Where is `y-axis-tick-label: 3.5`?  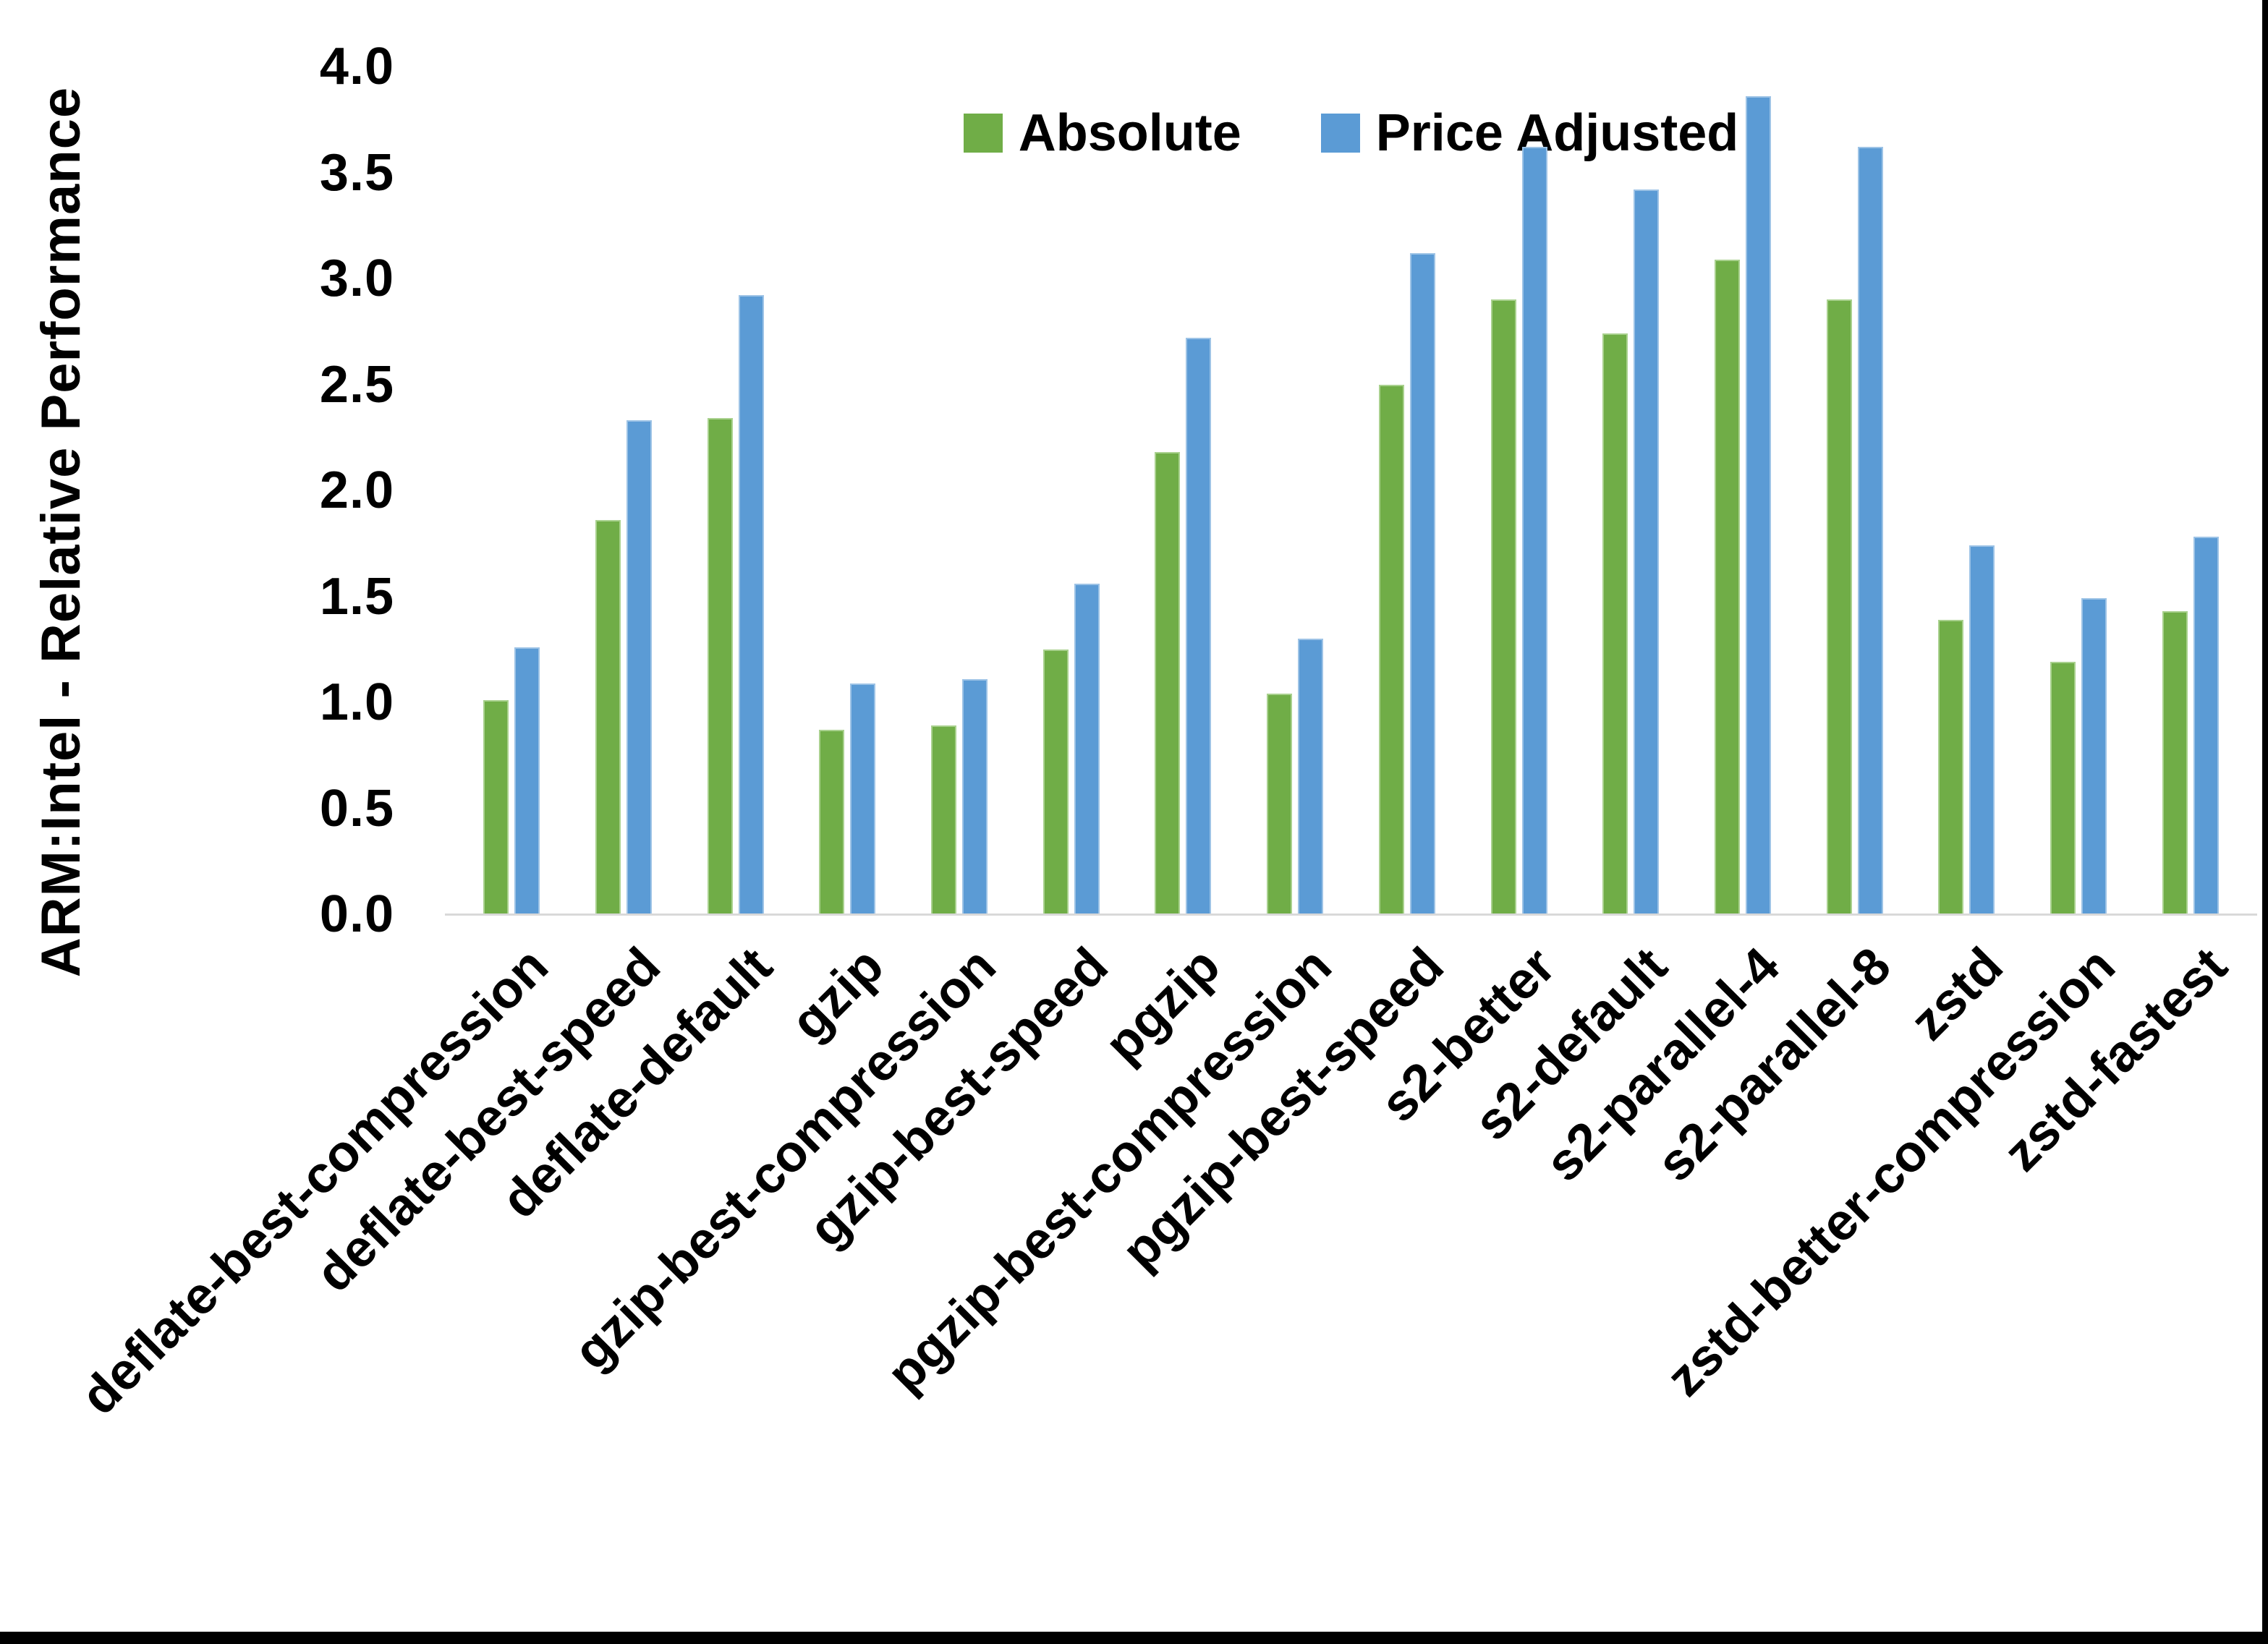
y-axis-tick-label: 3.5 is located at coordinates (356, 172).